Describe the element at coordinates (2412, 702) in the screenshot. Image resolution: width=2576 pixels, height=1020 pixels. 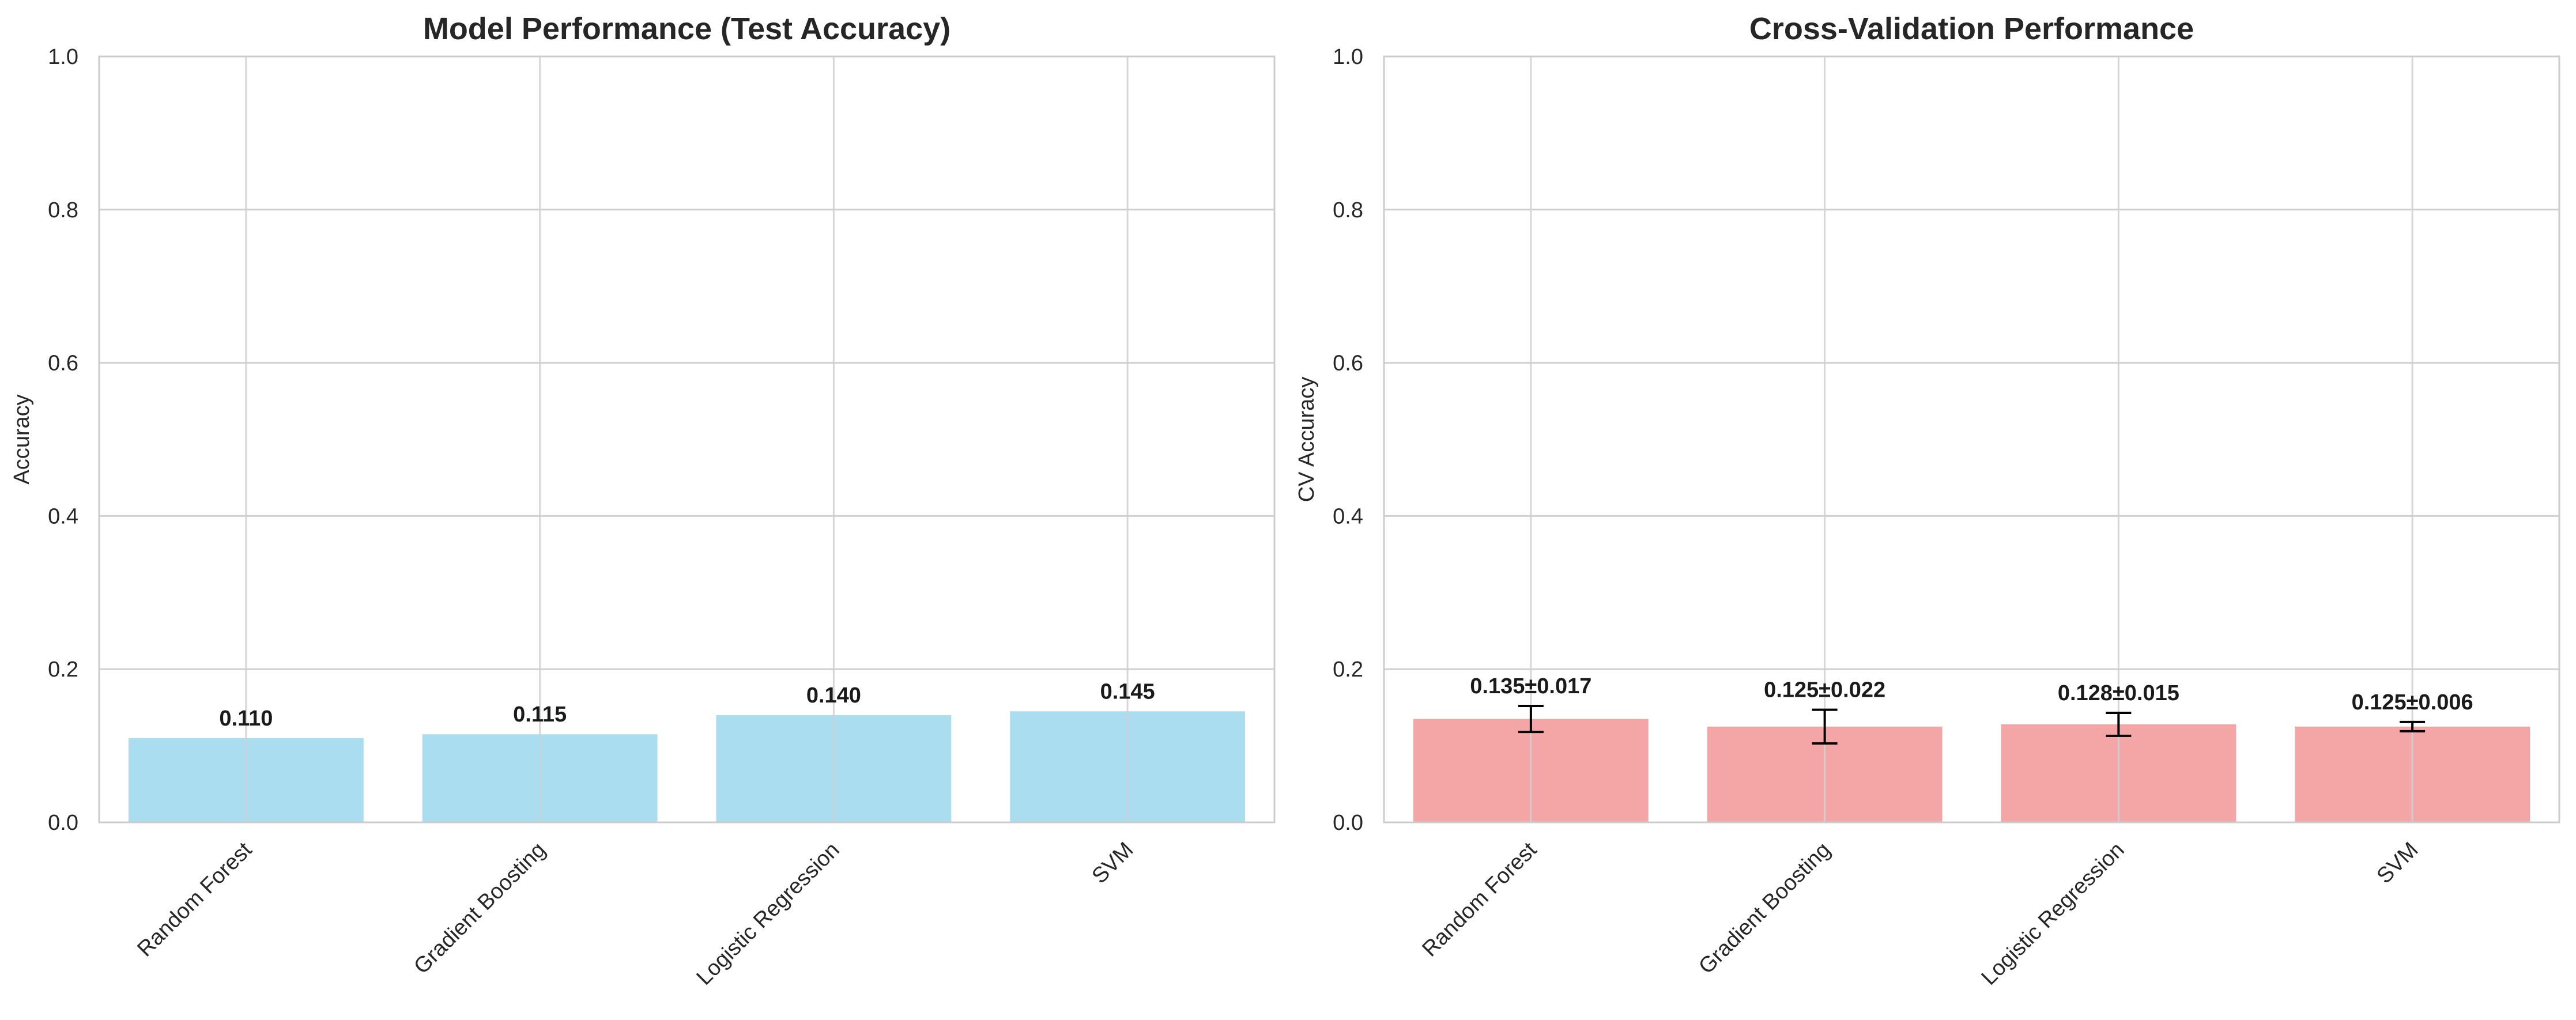
I see `value-label: 0.125±0.006` at that location.